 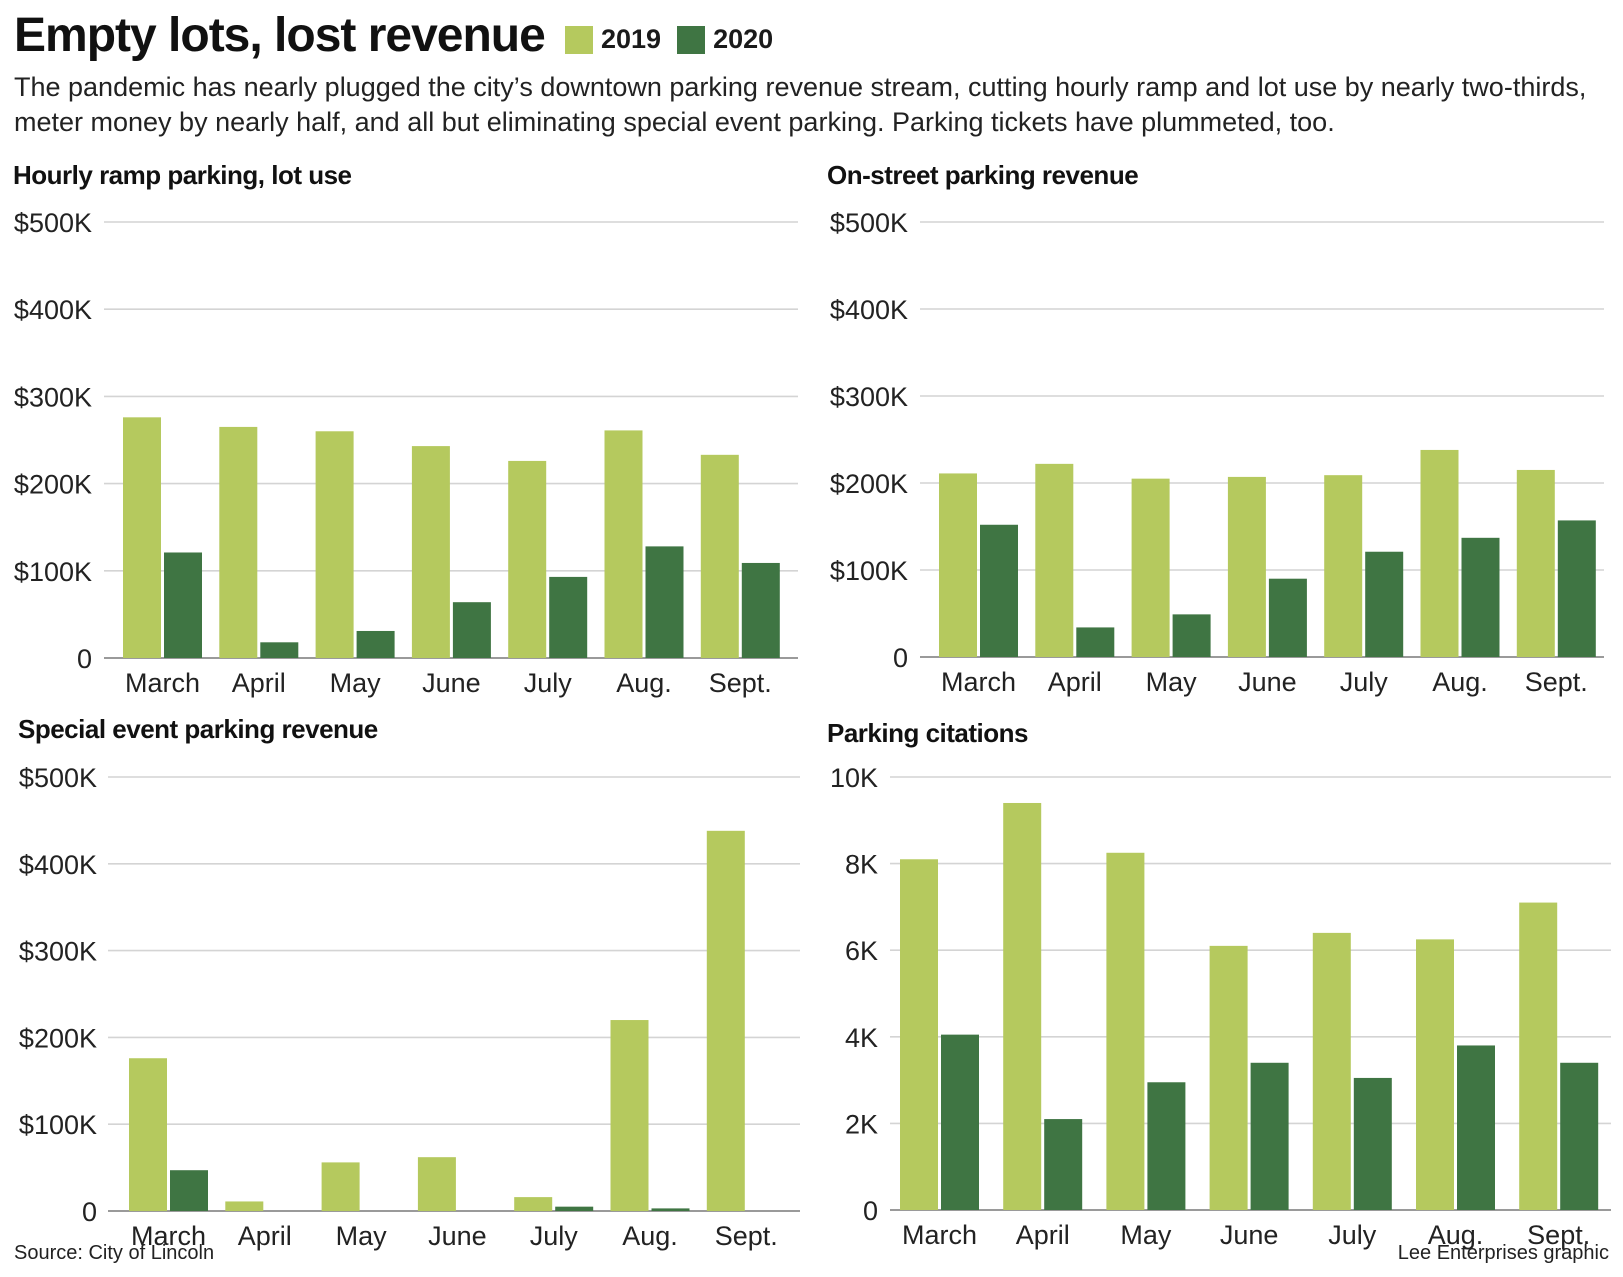 I want to click on legend-item-2020: 2020, so click(x=725, y=39).